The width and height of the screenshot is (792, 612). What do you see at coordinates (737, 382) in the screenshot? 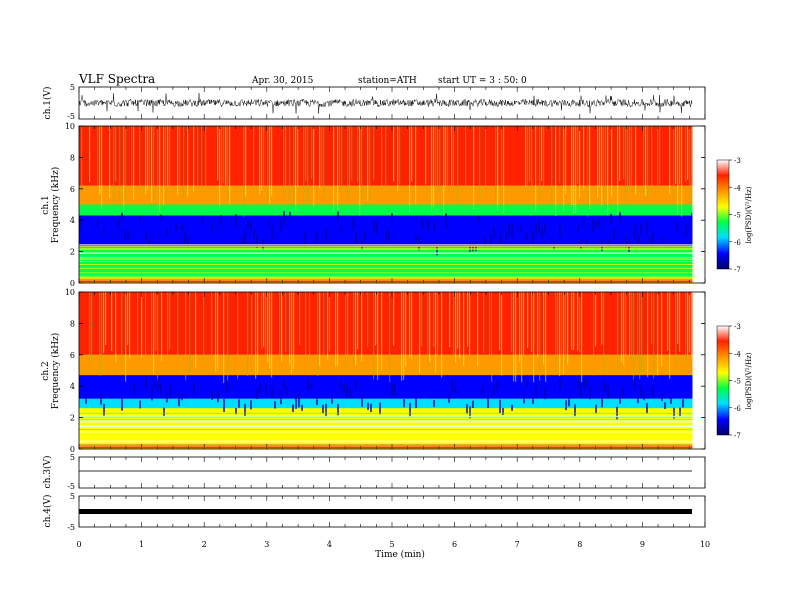
I see `colorbar-tick-label: -5` at bounding box center [737, 382].